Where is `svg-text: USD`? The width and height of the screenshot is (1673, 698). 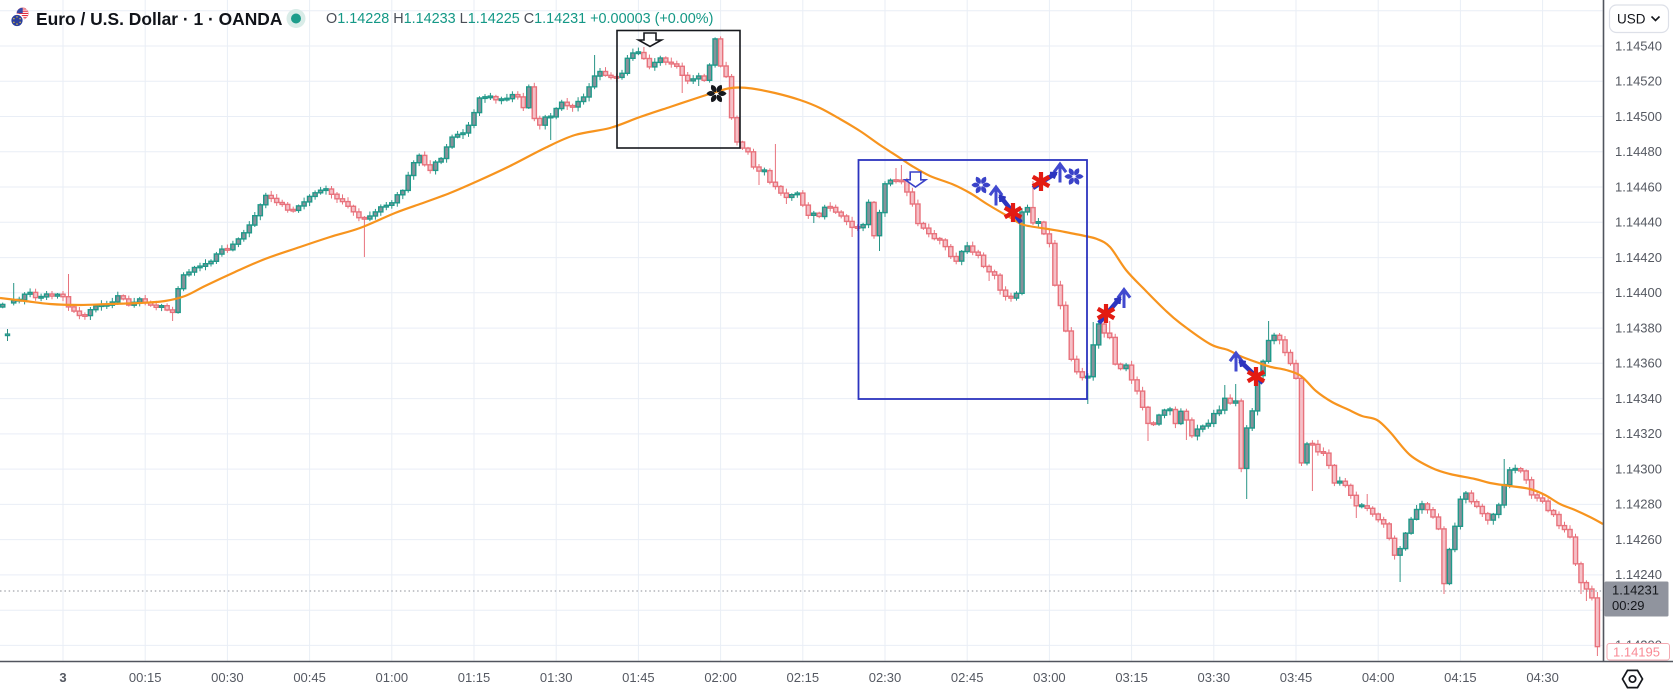
svg-text: USD is located at coordinates (1631, 19).